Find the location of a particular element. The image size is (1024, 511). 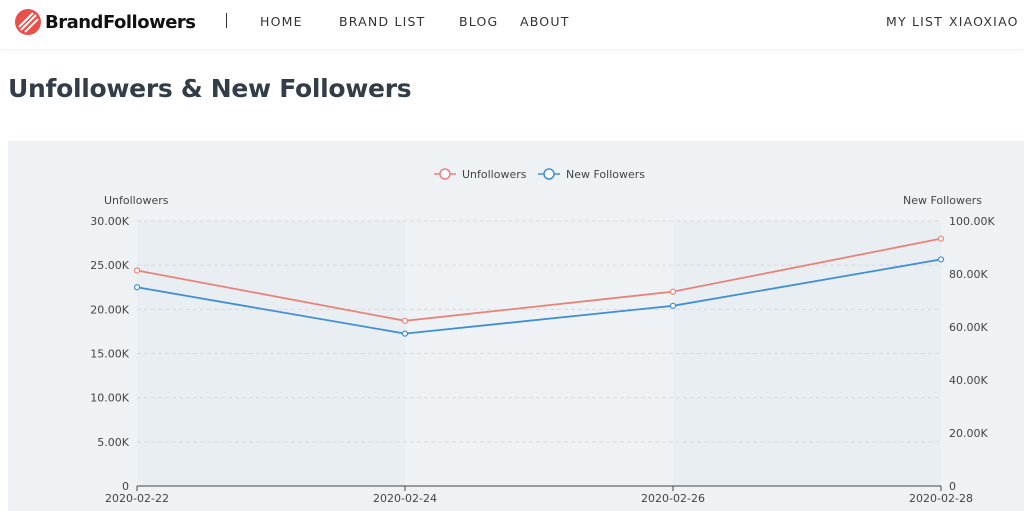

y-left-axis-label: Unfollowers is located at coordinates (136, 200).